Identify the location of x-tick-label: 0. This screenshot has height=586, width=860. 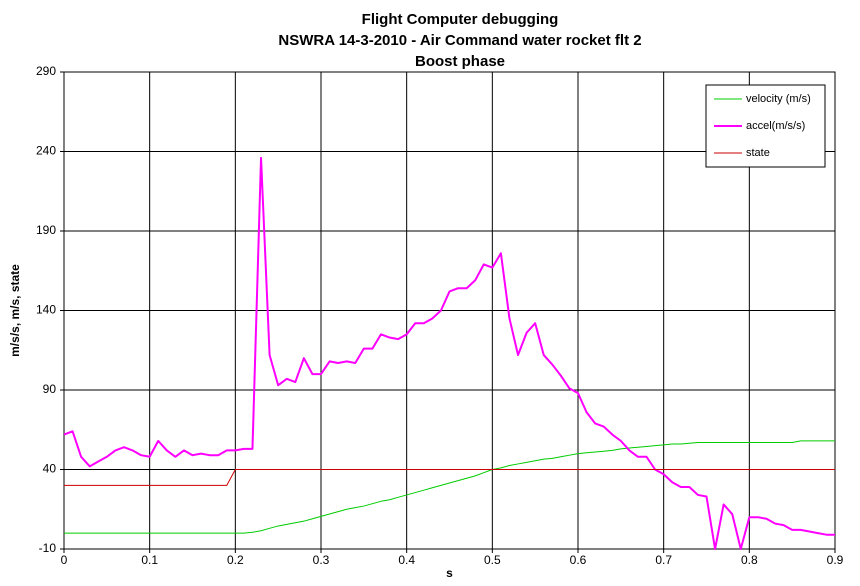
(64, 560).